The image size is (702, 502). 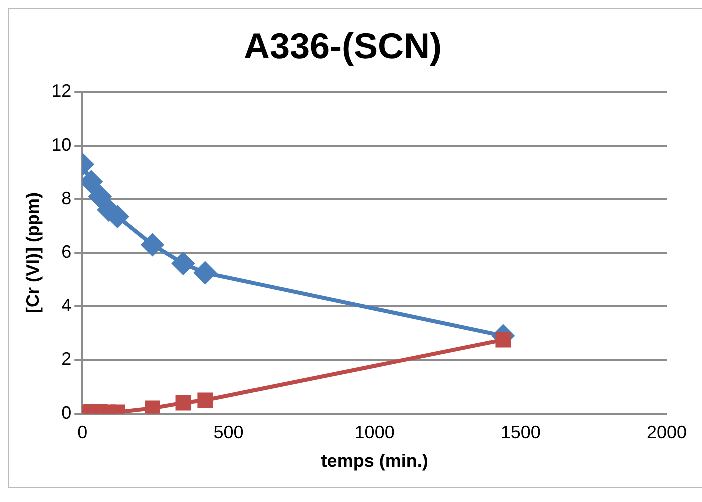 What do you see at coordinates (62, 144) in the screenshot?
I see `y-tick-label: 10` at bounding box center [62, 144].